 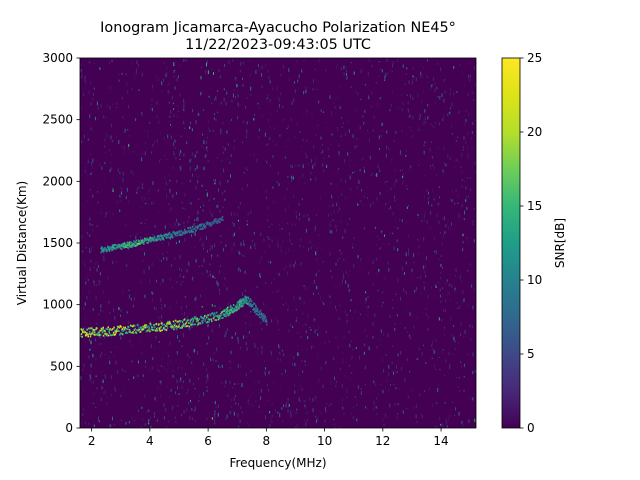 I want to click on y-tick-label: 0, so click(x=69, y=428).